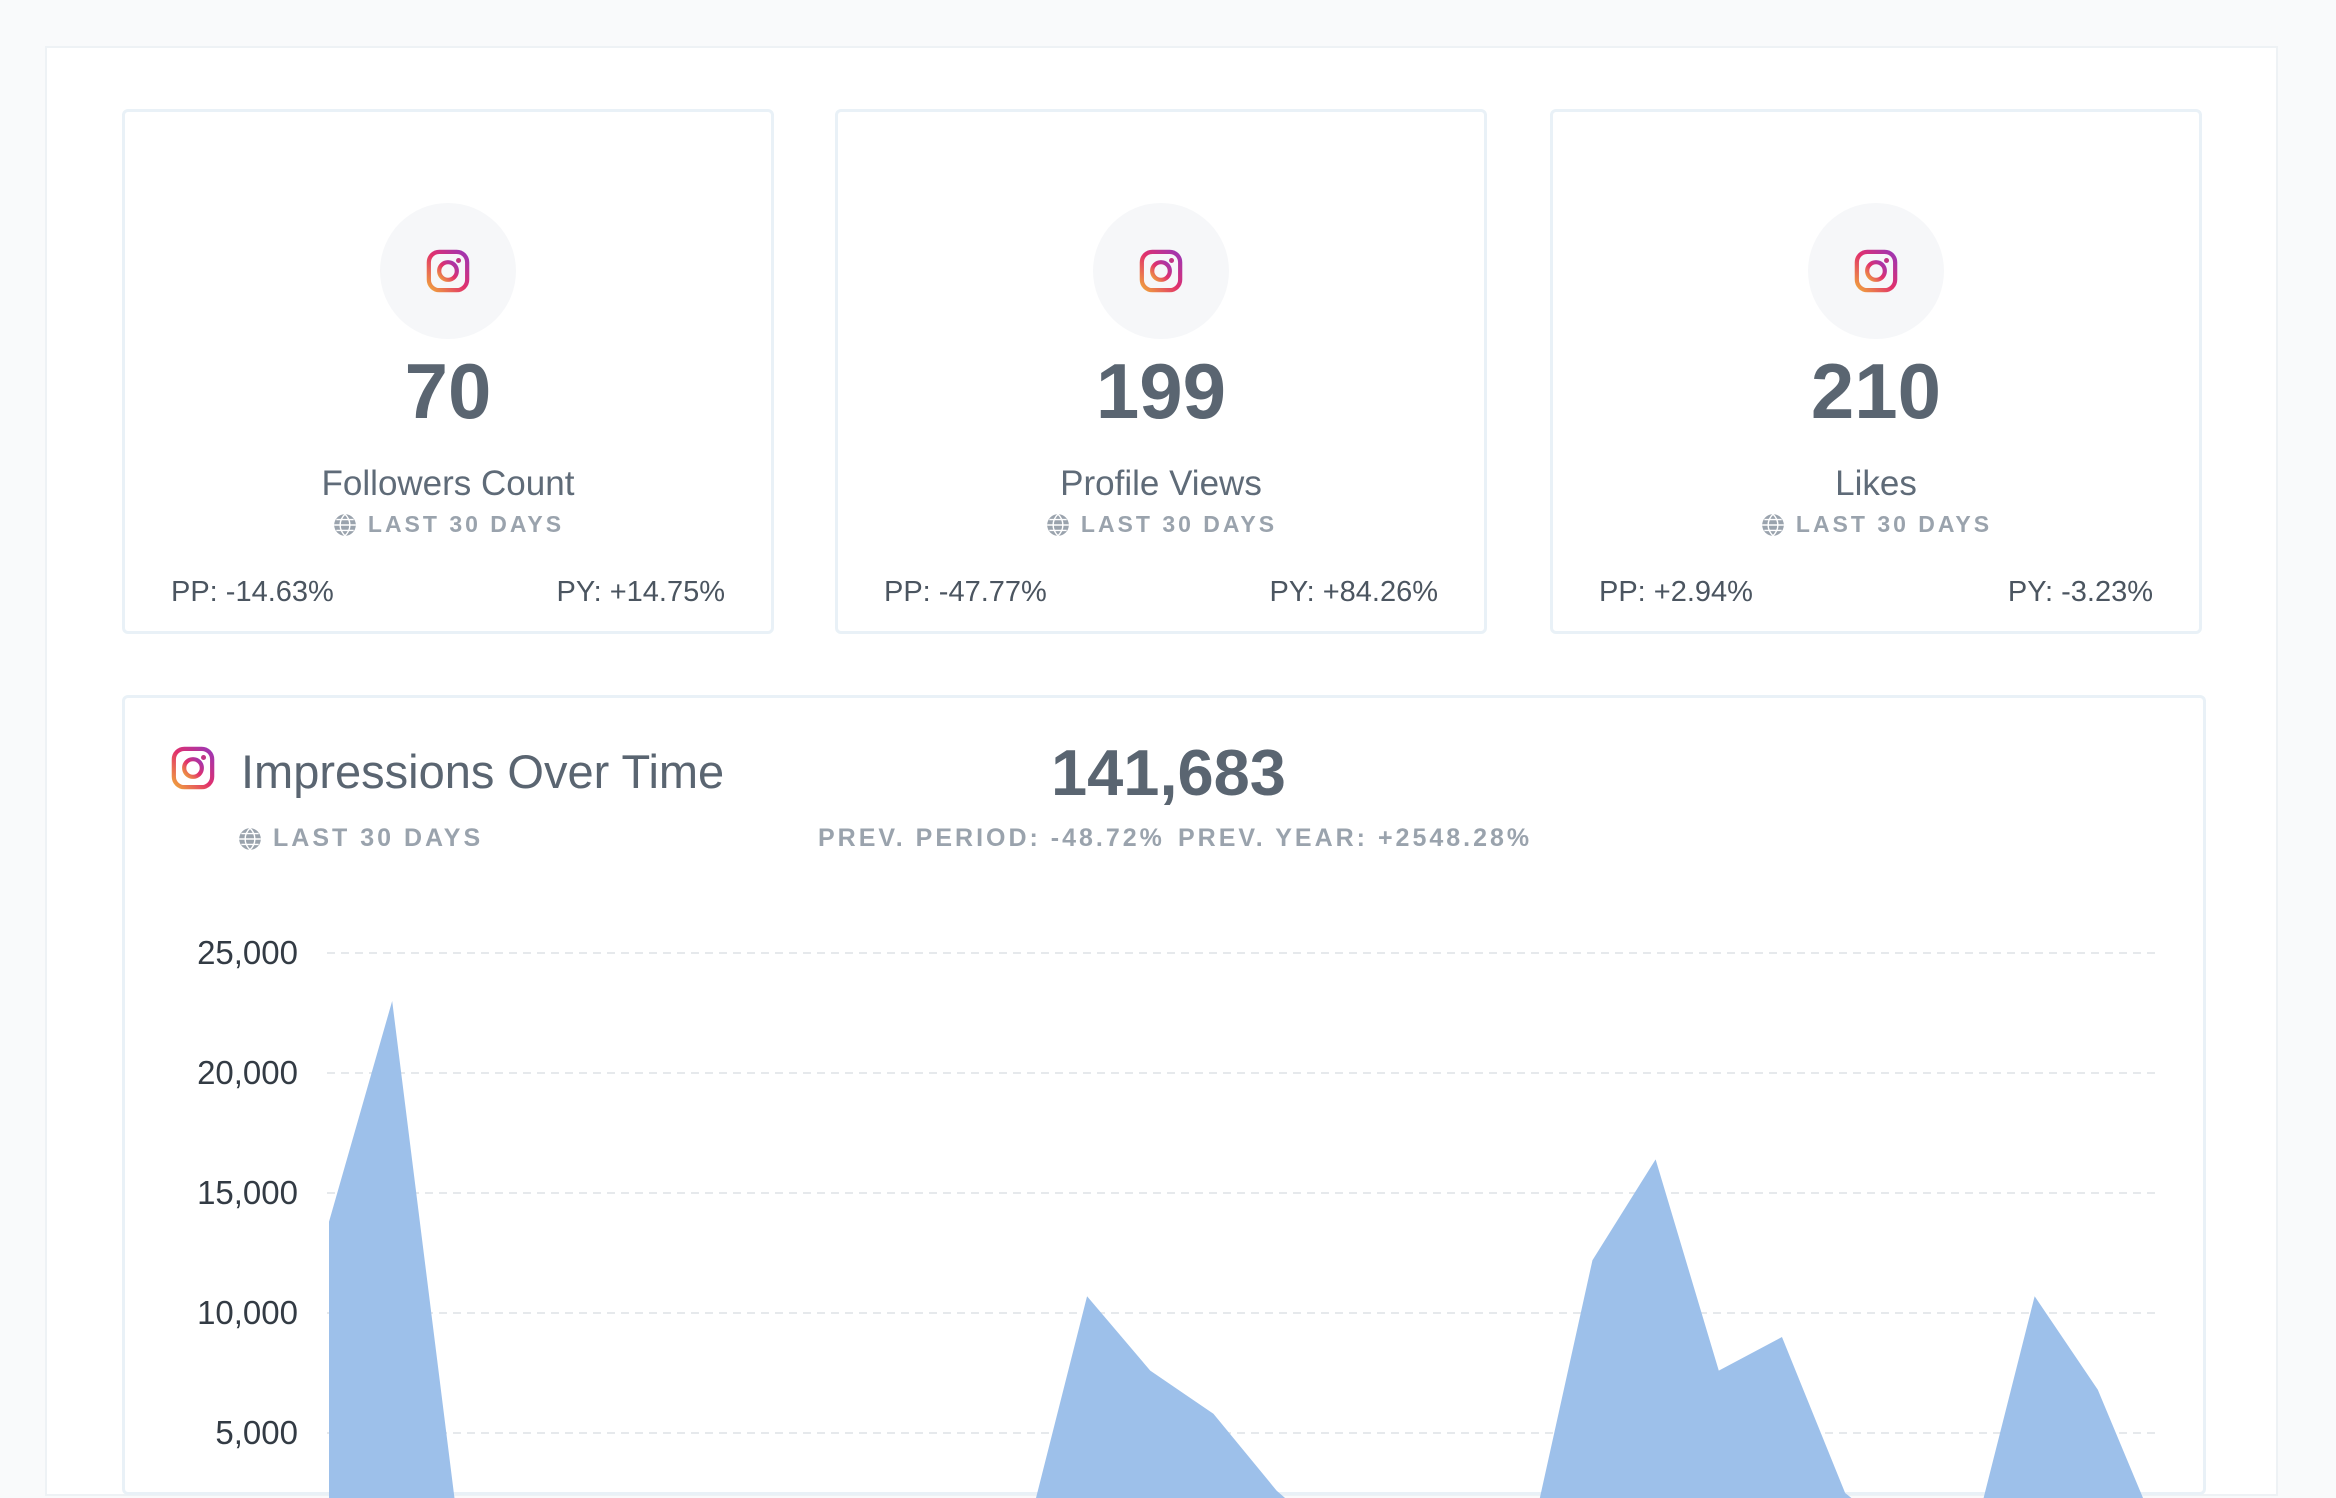 This screenshot has height=1498, width=2336. I want to click on followers-pp: PP: -14.63%, so click(252, 592).